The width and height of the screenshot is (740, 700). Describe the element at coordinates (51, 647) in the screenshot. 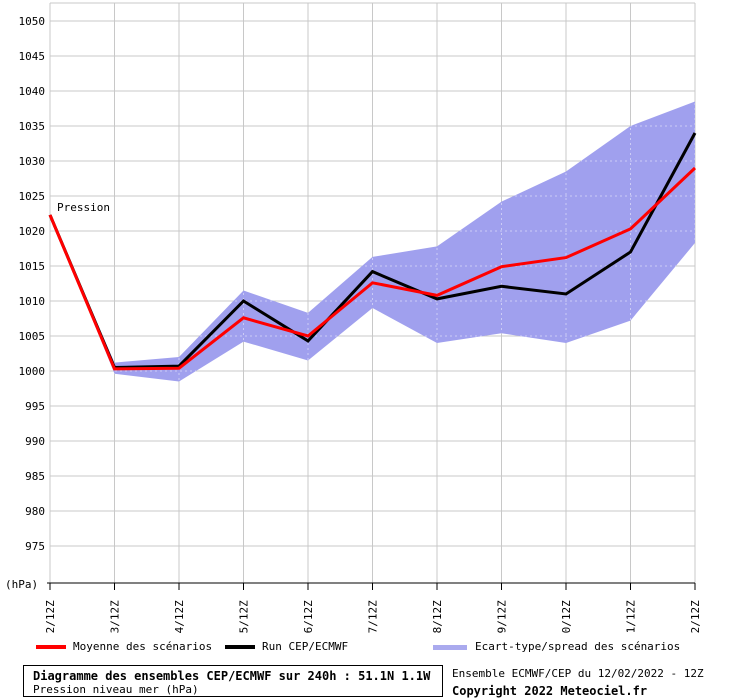

I see `legend-swatch-mean` at that location.